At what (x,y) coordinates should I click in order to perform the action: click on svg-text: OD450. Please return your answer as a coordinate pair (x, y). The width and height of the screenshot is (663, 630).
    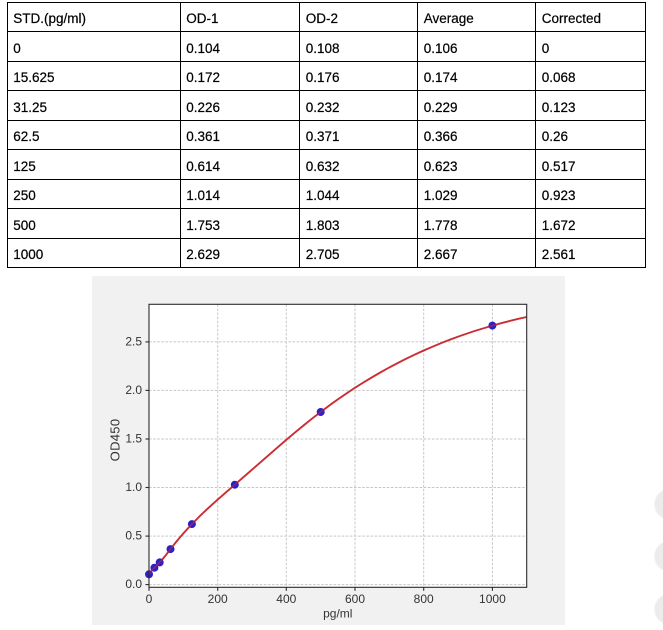
    Looking at the image, I should click on (114, 440).